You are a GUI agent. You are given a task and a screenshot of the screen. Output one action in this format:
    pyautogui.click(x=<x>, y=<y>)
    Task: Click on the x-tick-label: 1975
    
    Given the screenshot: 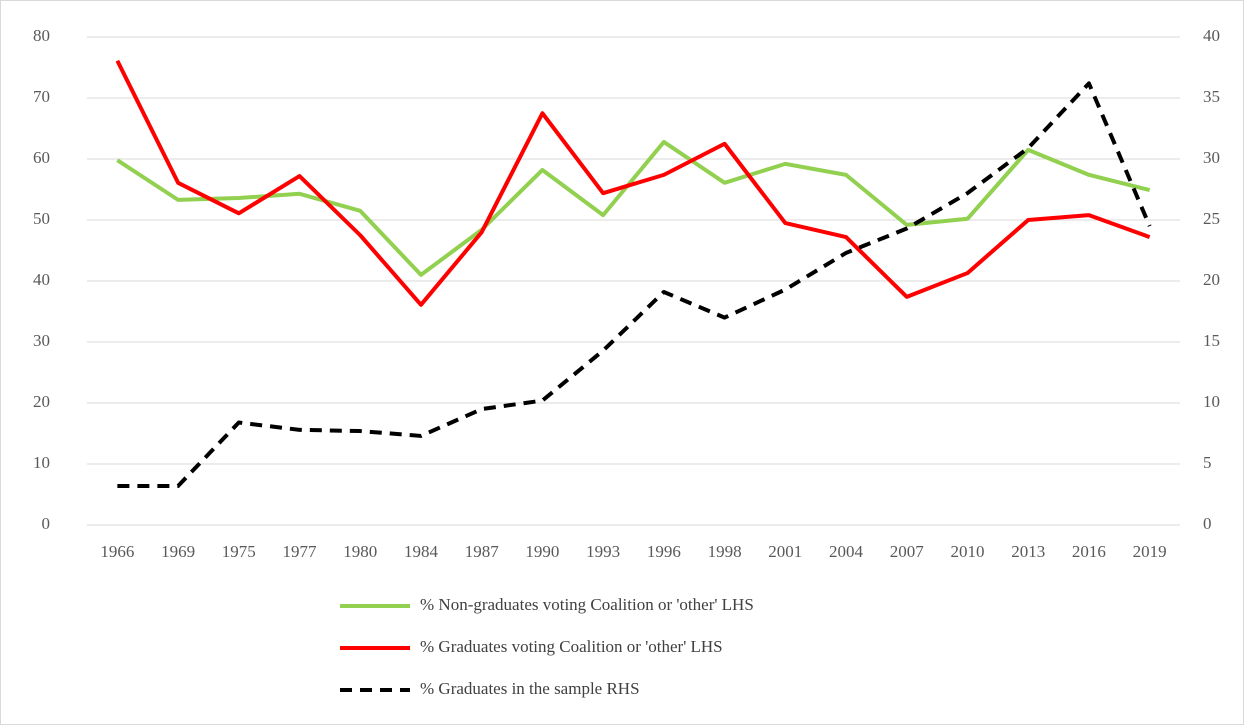 What is the action you would take?
    pyautogui.click(x=239, y=551)
    